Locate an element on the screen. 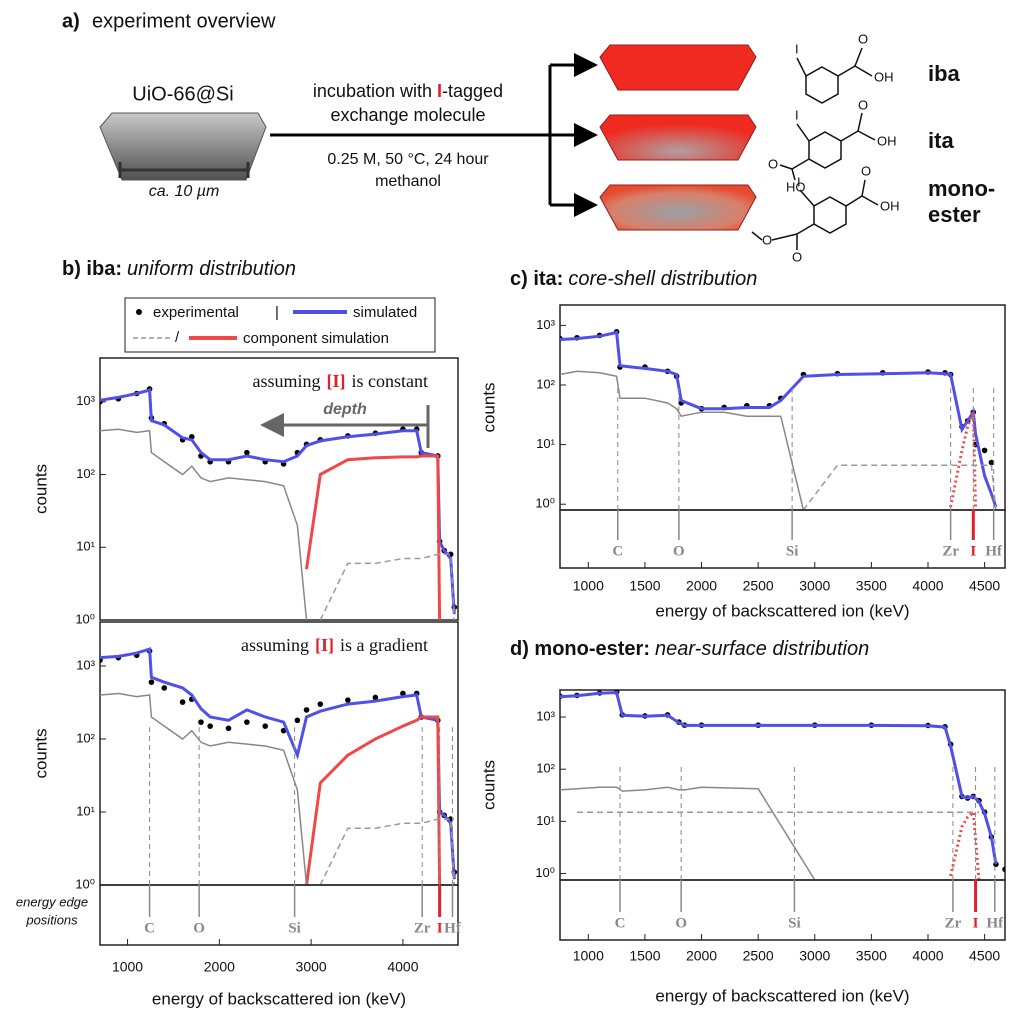  x-tick-label: 2500 is located at coordinates (758, 586).